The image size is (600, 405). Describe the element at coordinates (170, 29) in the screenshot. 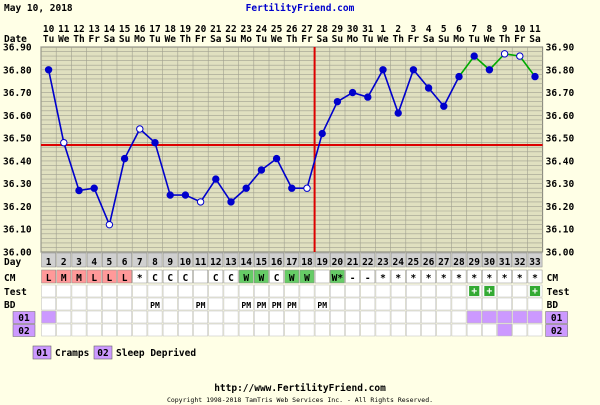

I see `date-number: 18` at that location.